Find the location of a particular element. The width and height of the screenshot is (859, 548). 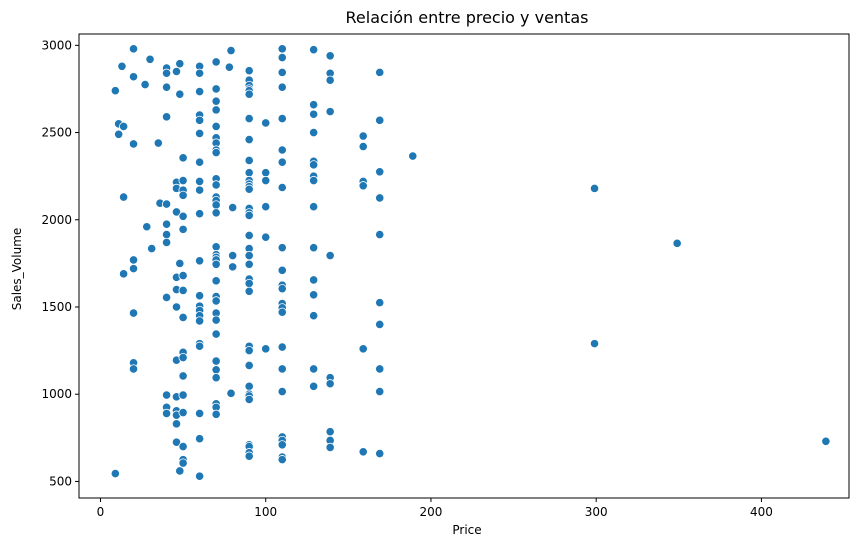

x-tick-label-400: 400 is located at coordinates (761, 512).